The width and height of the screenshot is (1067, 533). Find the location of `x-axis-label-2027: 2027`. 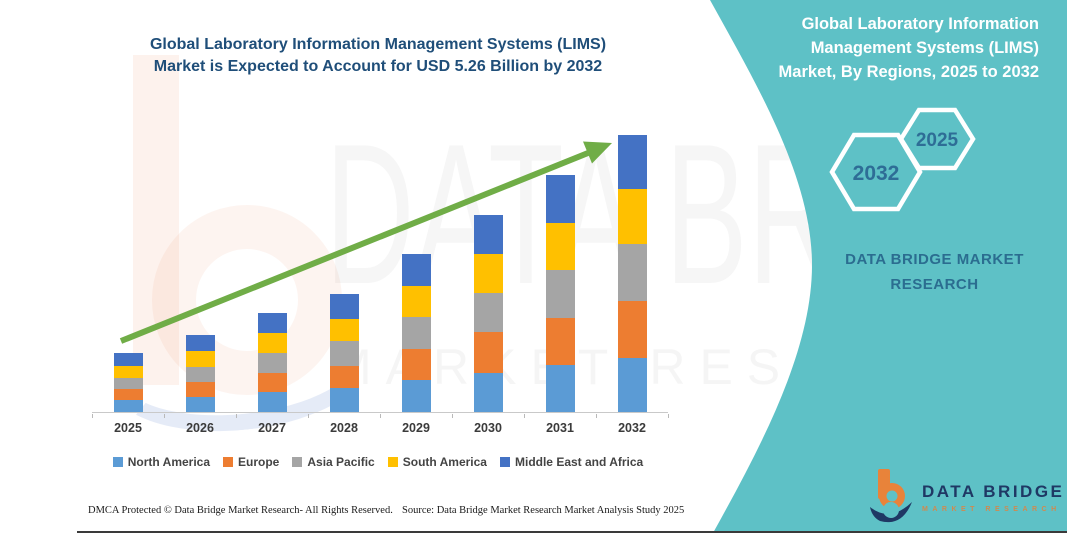

x-axis-label-2027: 2027 is located at coordinates (272, 428).